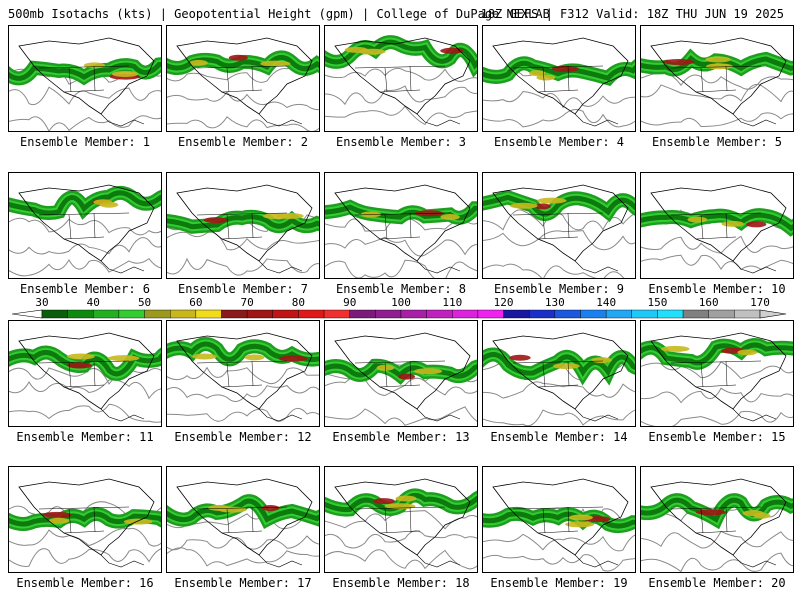  I want to click on ensemble-member-label: Ensemble Member: 11, so click(85, 437).